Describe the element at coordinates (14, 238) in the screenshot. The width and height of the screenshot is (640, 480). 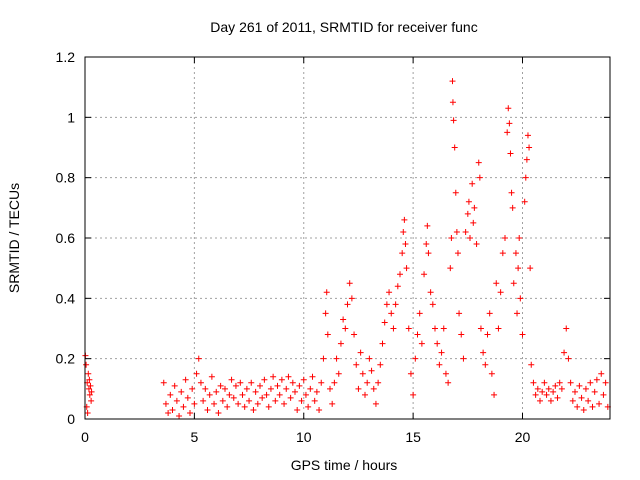
I see `y-axis-label: SRMTID / TECUs` at that location.